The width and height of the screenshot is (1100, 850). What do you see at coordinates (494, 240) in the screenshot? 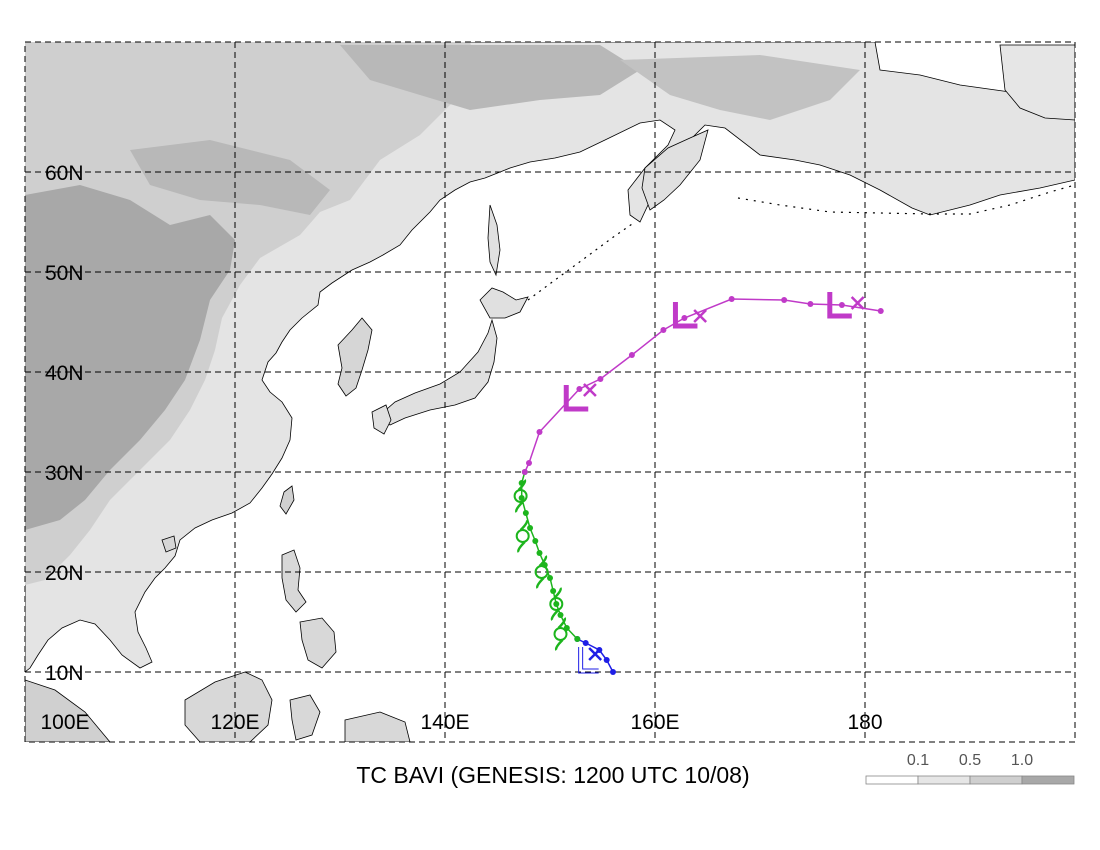
I see `sakhalin` at bounding box center [494, 240].